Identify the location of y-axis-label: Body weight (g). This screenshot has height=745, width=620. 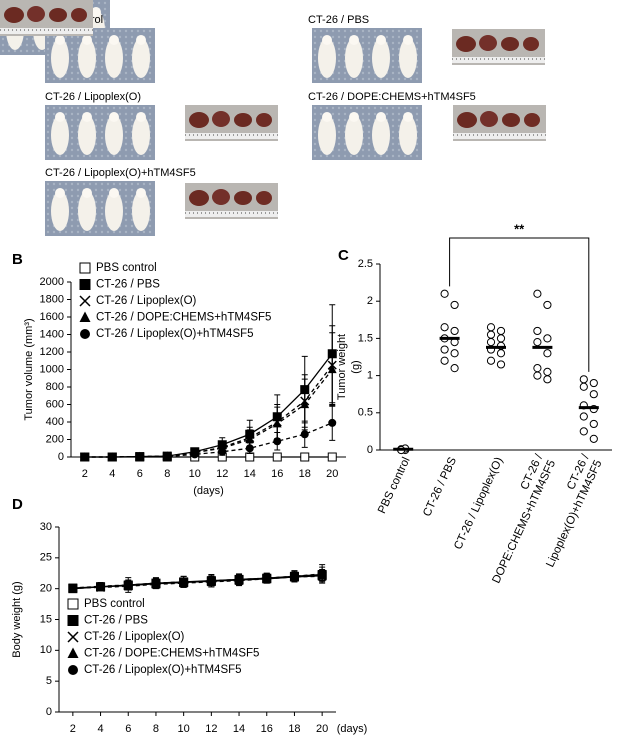
(17, 619).